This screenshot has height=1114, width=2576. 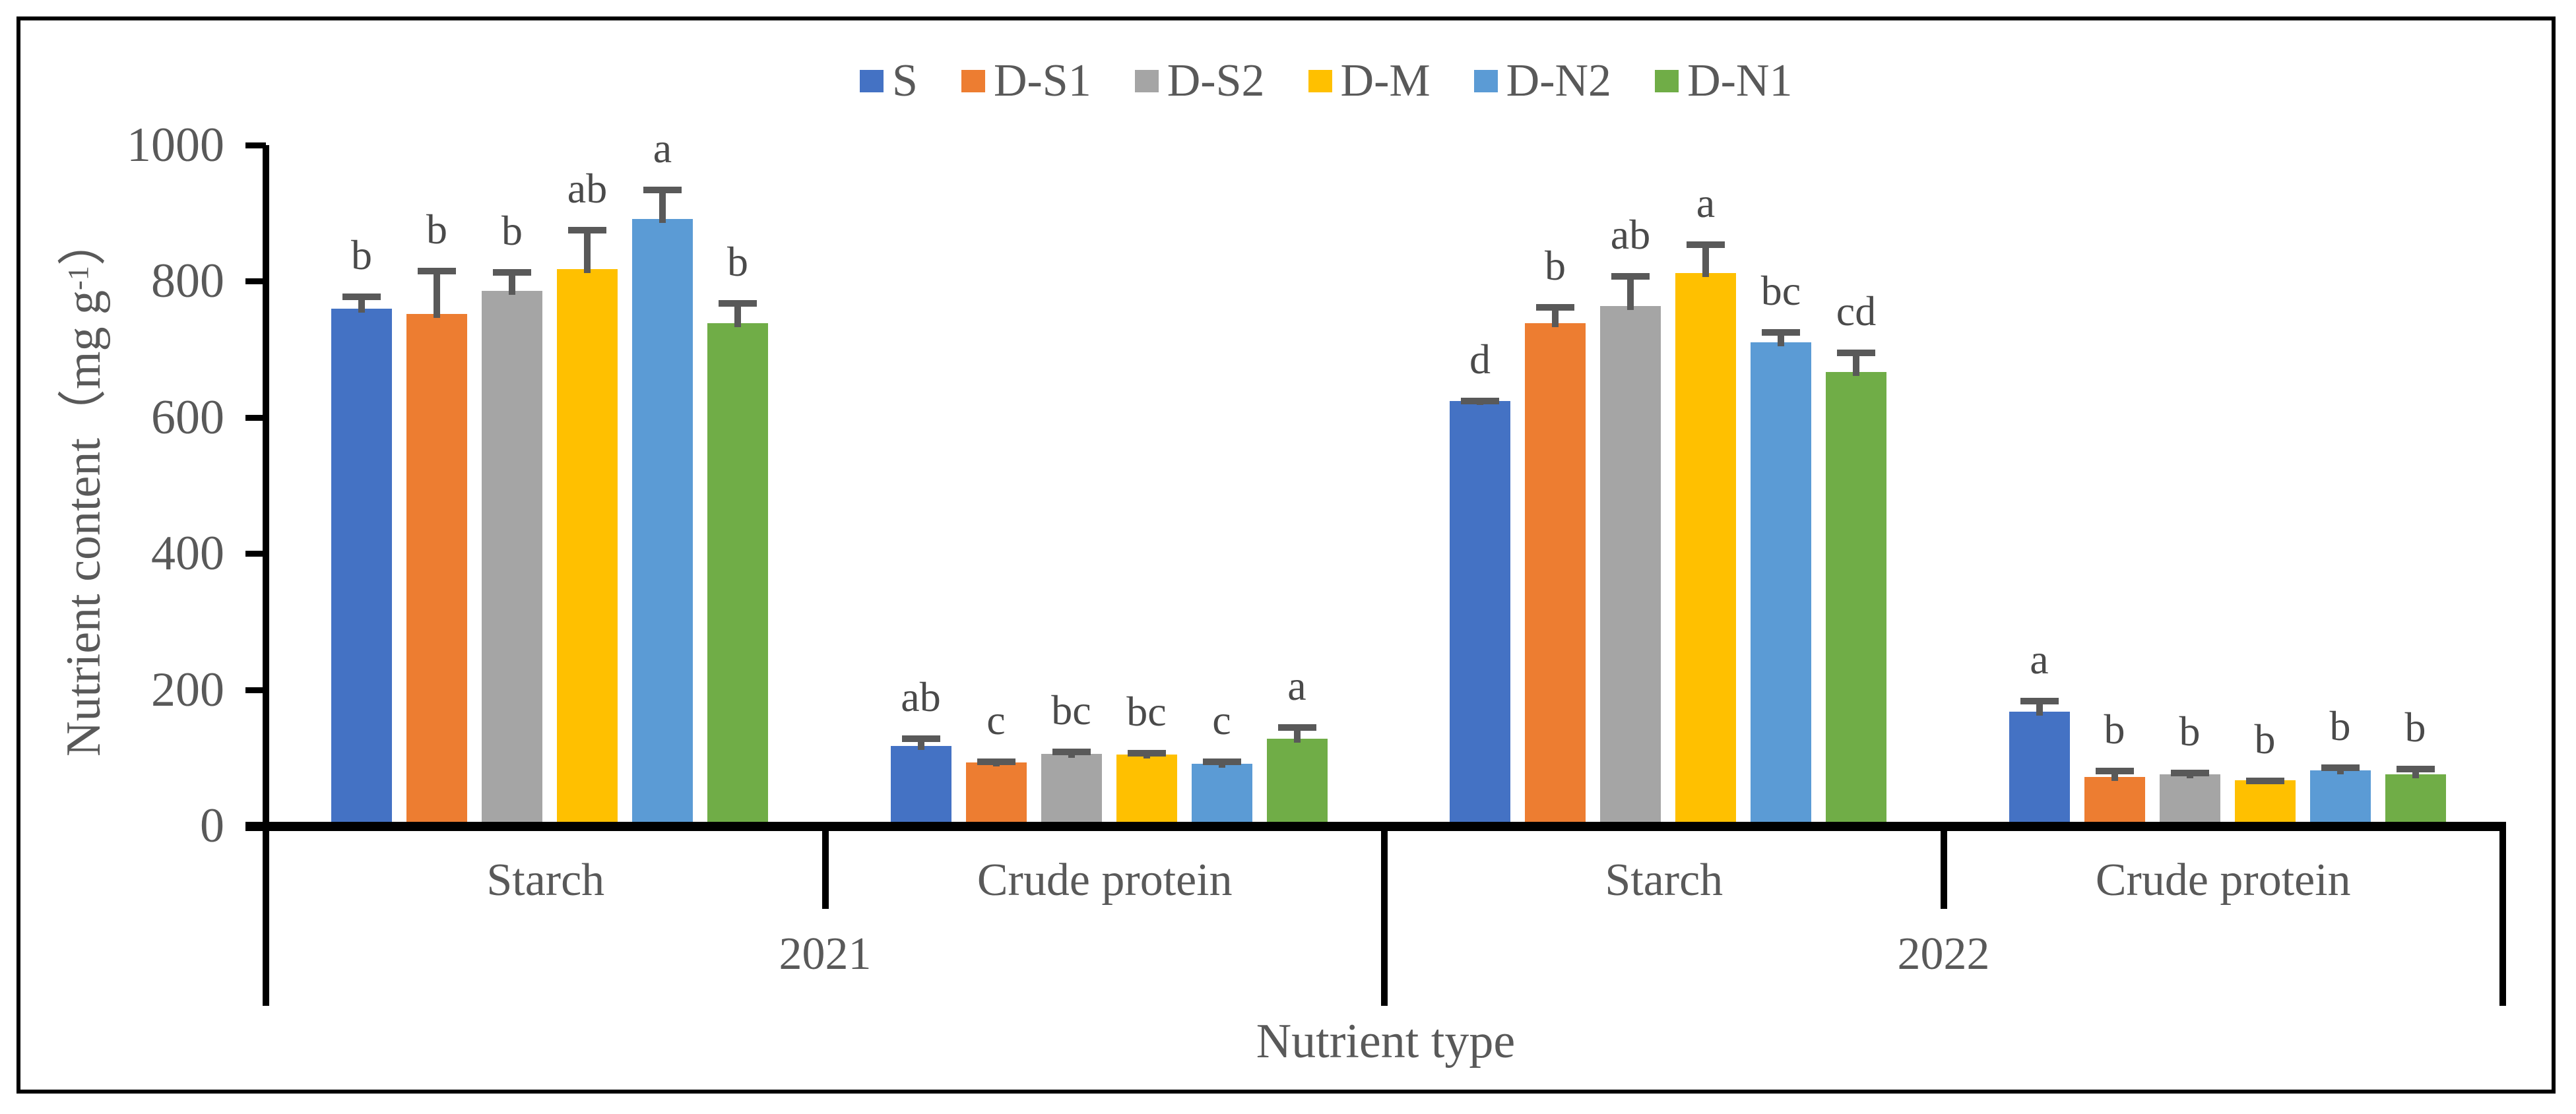 What do you see at coordinates (1216, 80) in the screenshot?
I see `legend-label: D-S2` at bounding box center [1216, 80].